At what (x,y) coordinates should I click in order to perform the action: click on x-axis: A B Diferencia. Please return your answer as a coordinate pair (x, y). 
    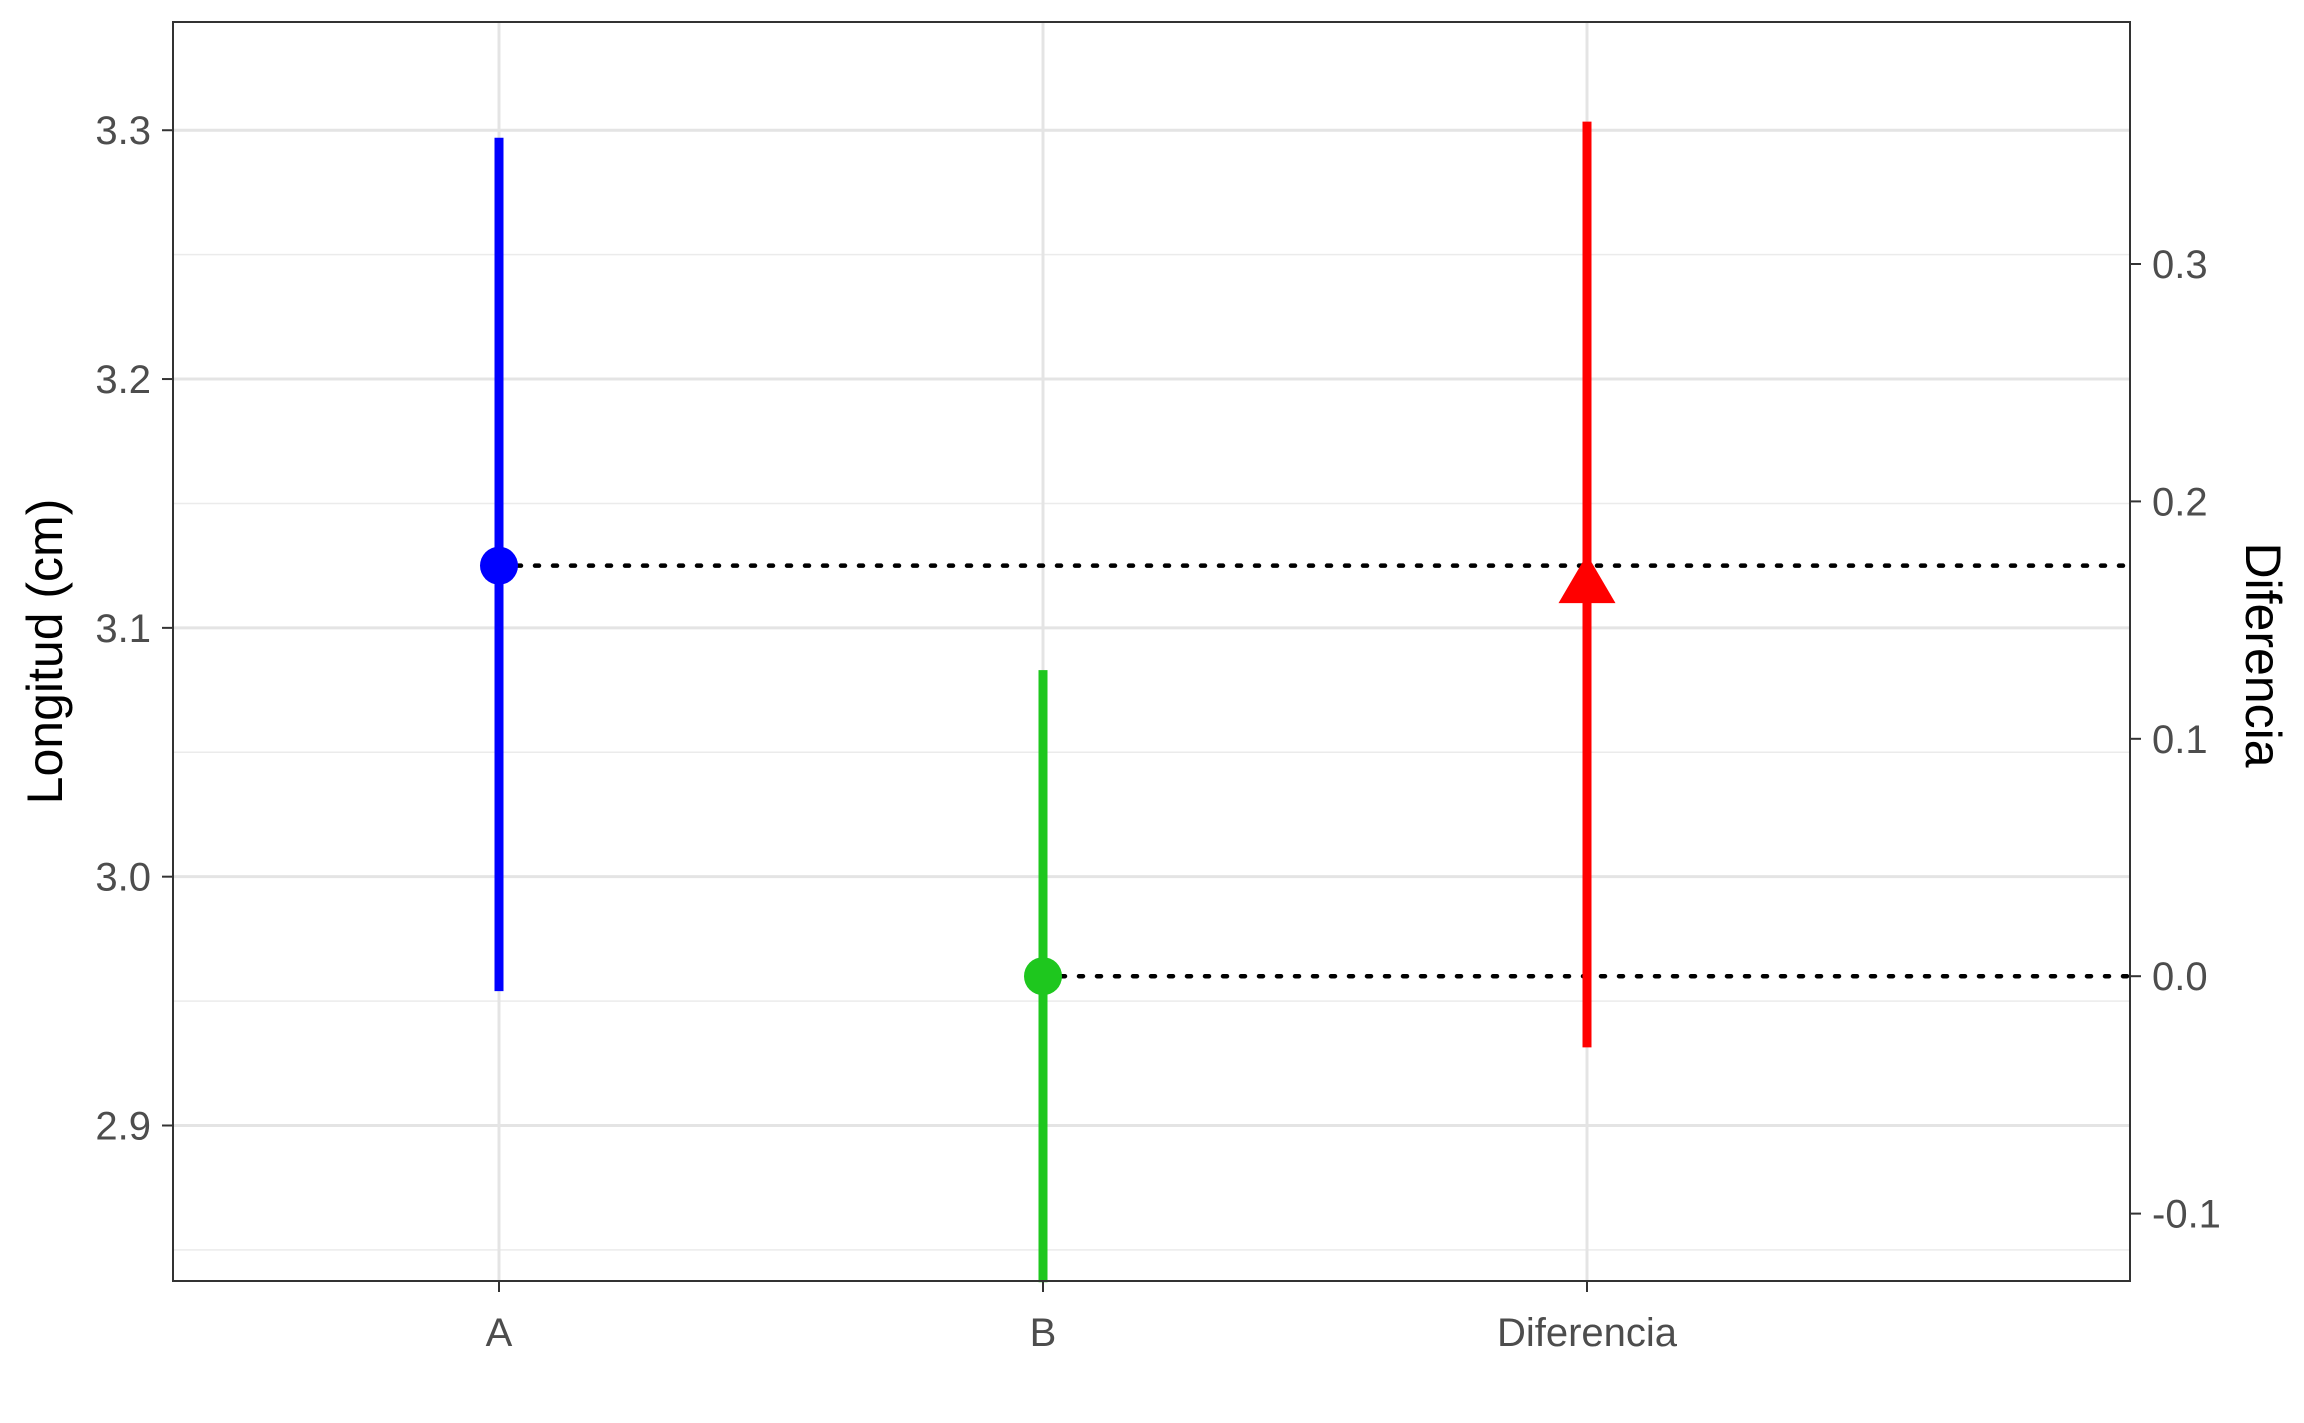
    Looking at the image, I should click on (1082, 1318).